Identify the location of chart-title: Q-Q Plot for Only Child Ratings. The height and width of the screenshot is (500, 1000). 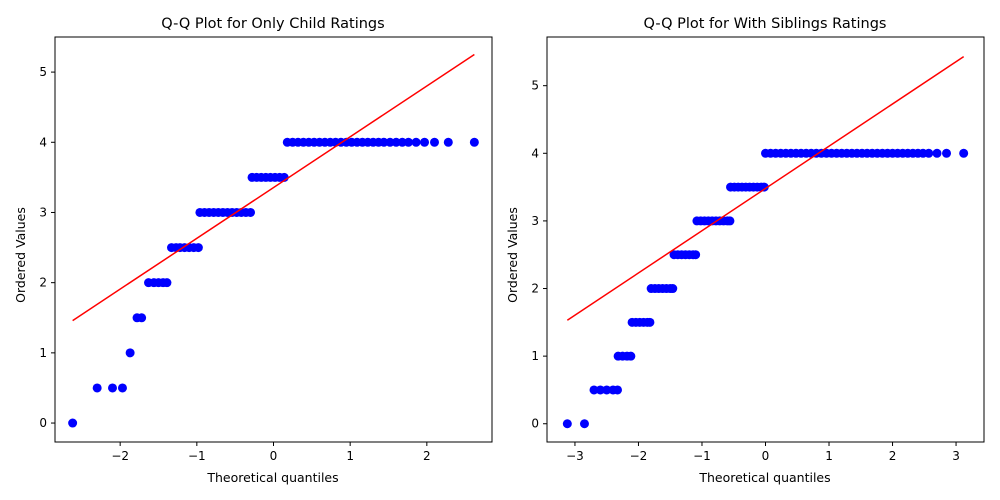
(272, 24).